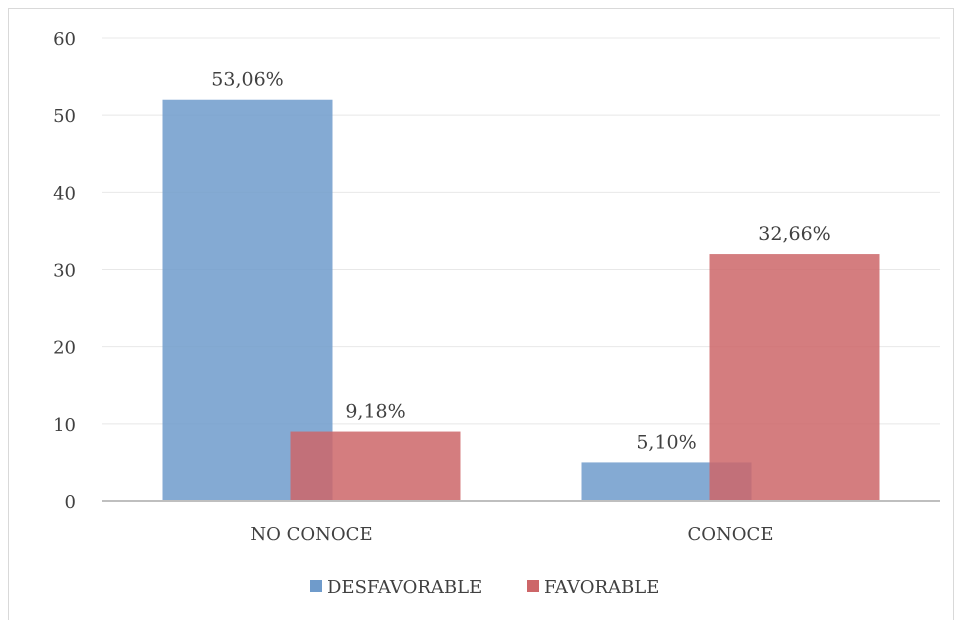  I want to click on data-label: 5,10%, so click(666, 442).